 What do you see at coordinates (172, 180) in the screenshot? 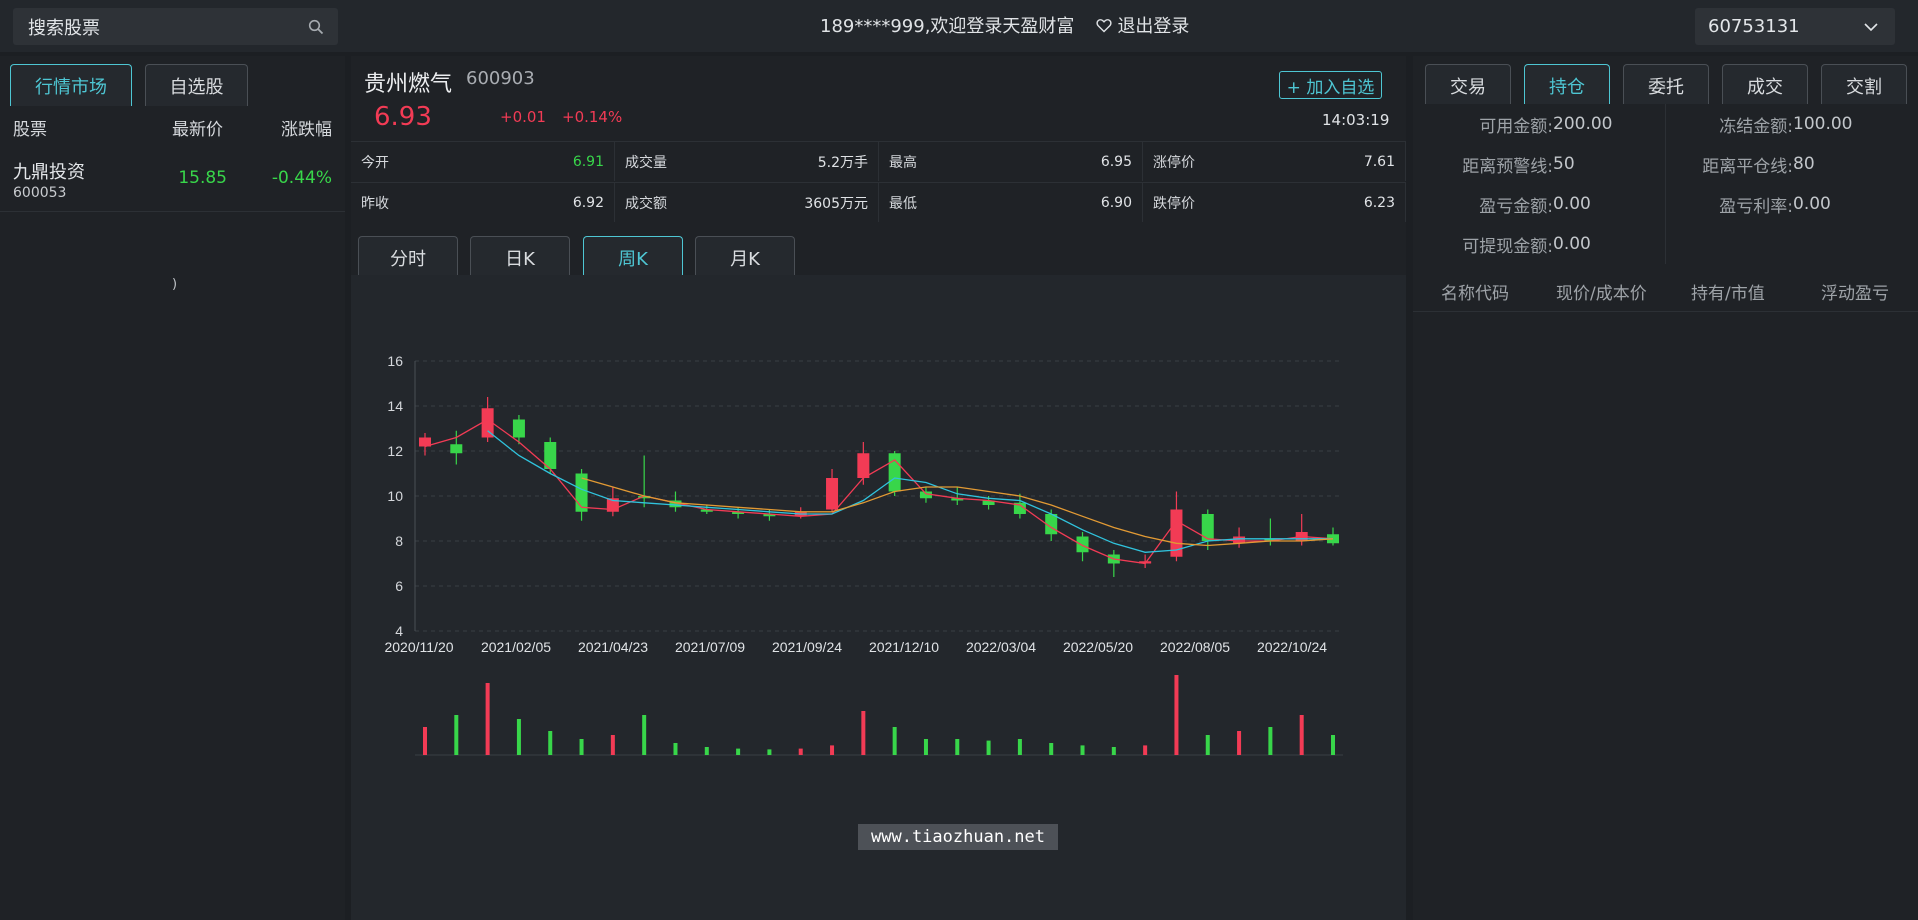
I see `stock-list-row: 九鼎投资 600053 15.85 -0.44%` at bounding box center [172, 180].